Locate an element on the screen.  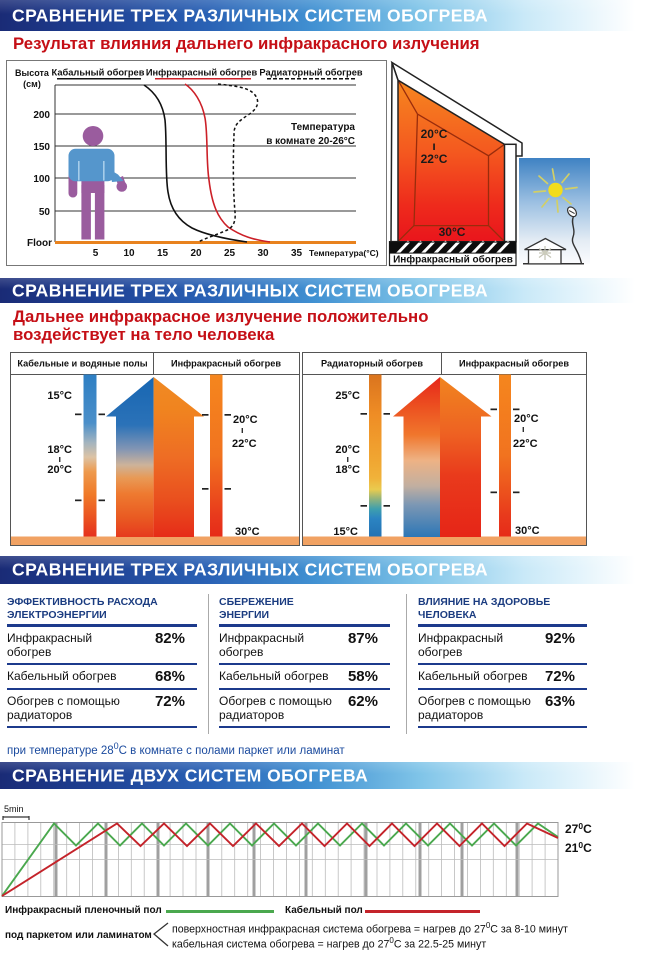
svg-text: Кабельные и водяные полы is located at coordinates (82, 364).